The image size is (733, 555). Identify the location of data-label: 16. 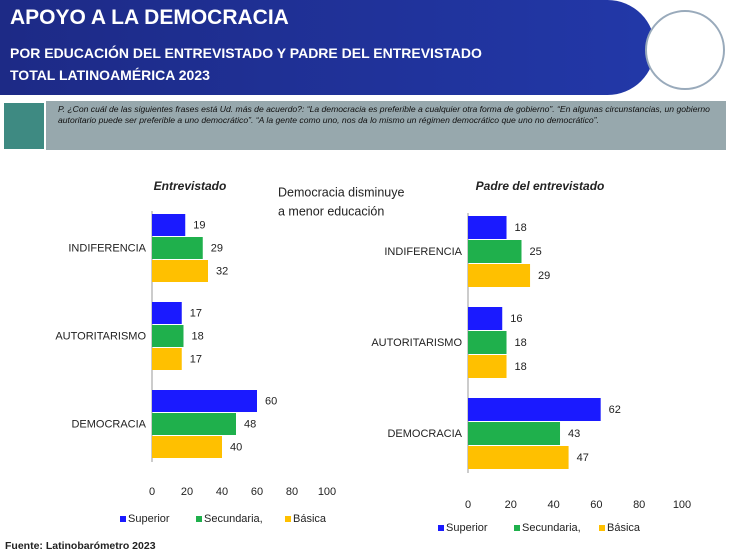
(516, 319).